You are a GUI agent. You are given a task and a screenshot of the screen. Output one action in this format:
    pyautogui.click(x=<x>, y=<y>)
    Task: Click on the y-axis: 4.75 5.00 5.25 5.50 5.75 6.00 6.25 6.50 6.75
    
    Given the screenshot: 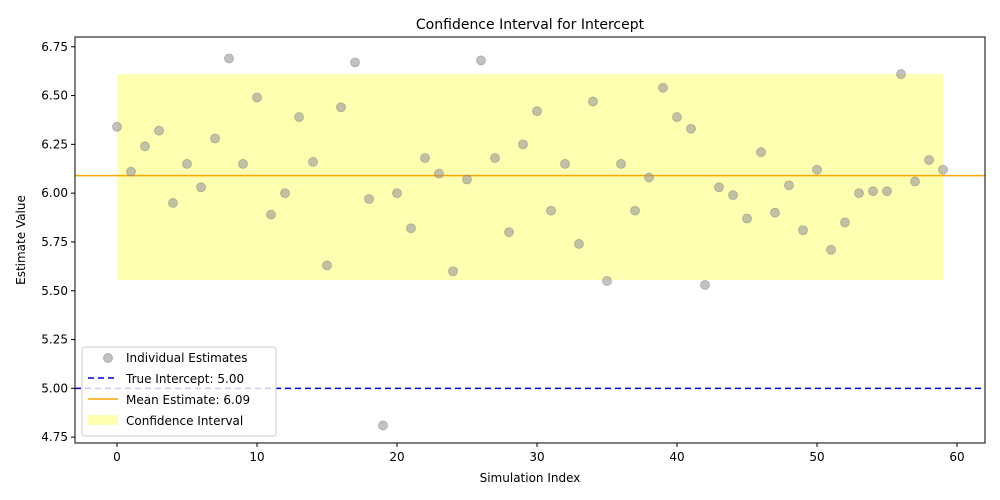 What is the action you would take?
    pyautogui.click(x=58, y=242)
    